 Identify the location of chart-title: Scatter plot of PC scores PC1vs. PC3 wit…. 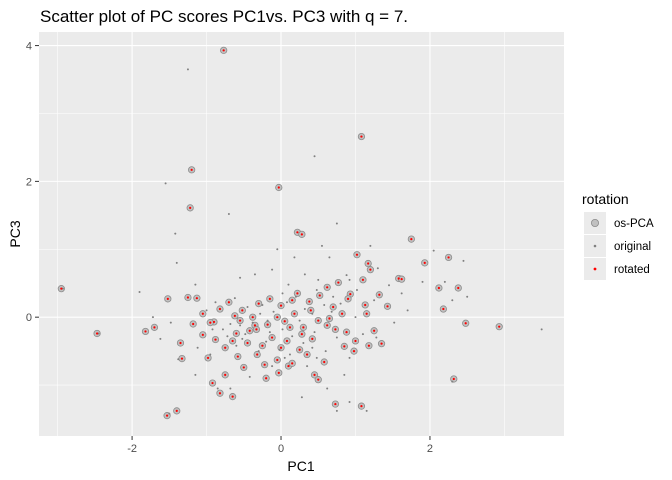
(224, 16).